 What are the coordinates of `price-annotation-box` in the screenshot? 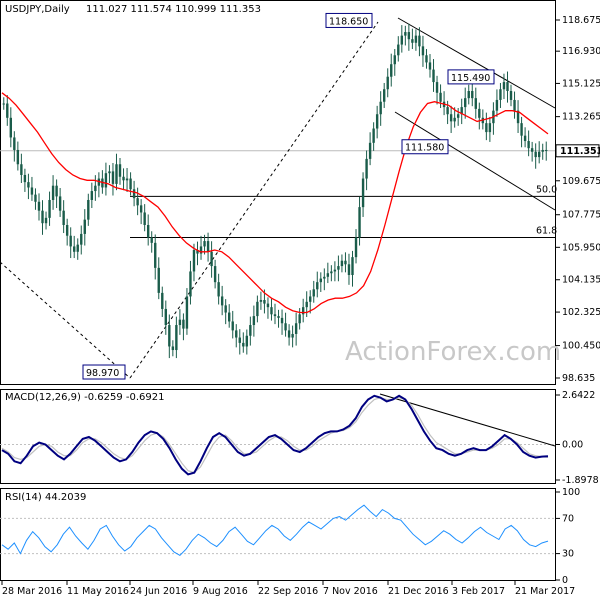 It's located at (425, 147).